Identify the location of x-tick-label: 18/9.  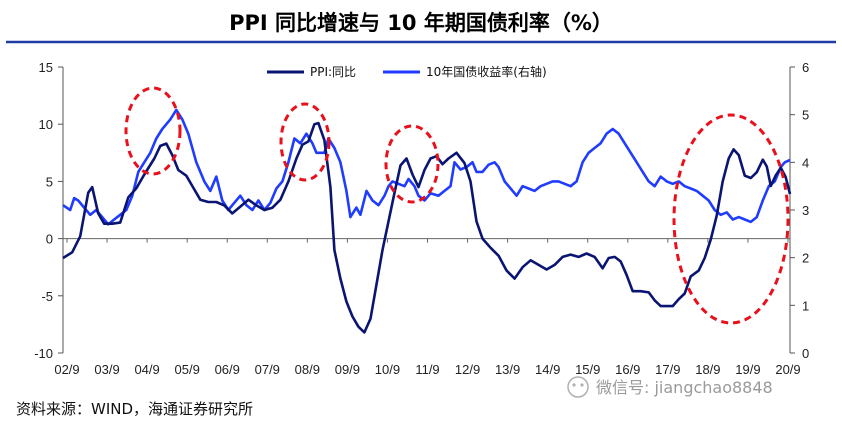
(707, 369).